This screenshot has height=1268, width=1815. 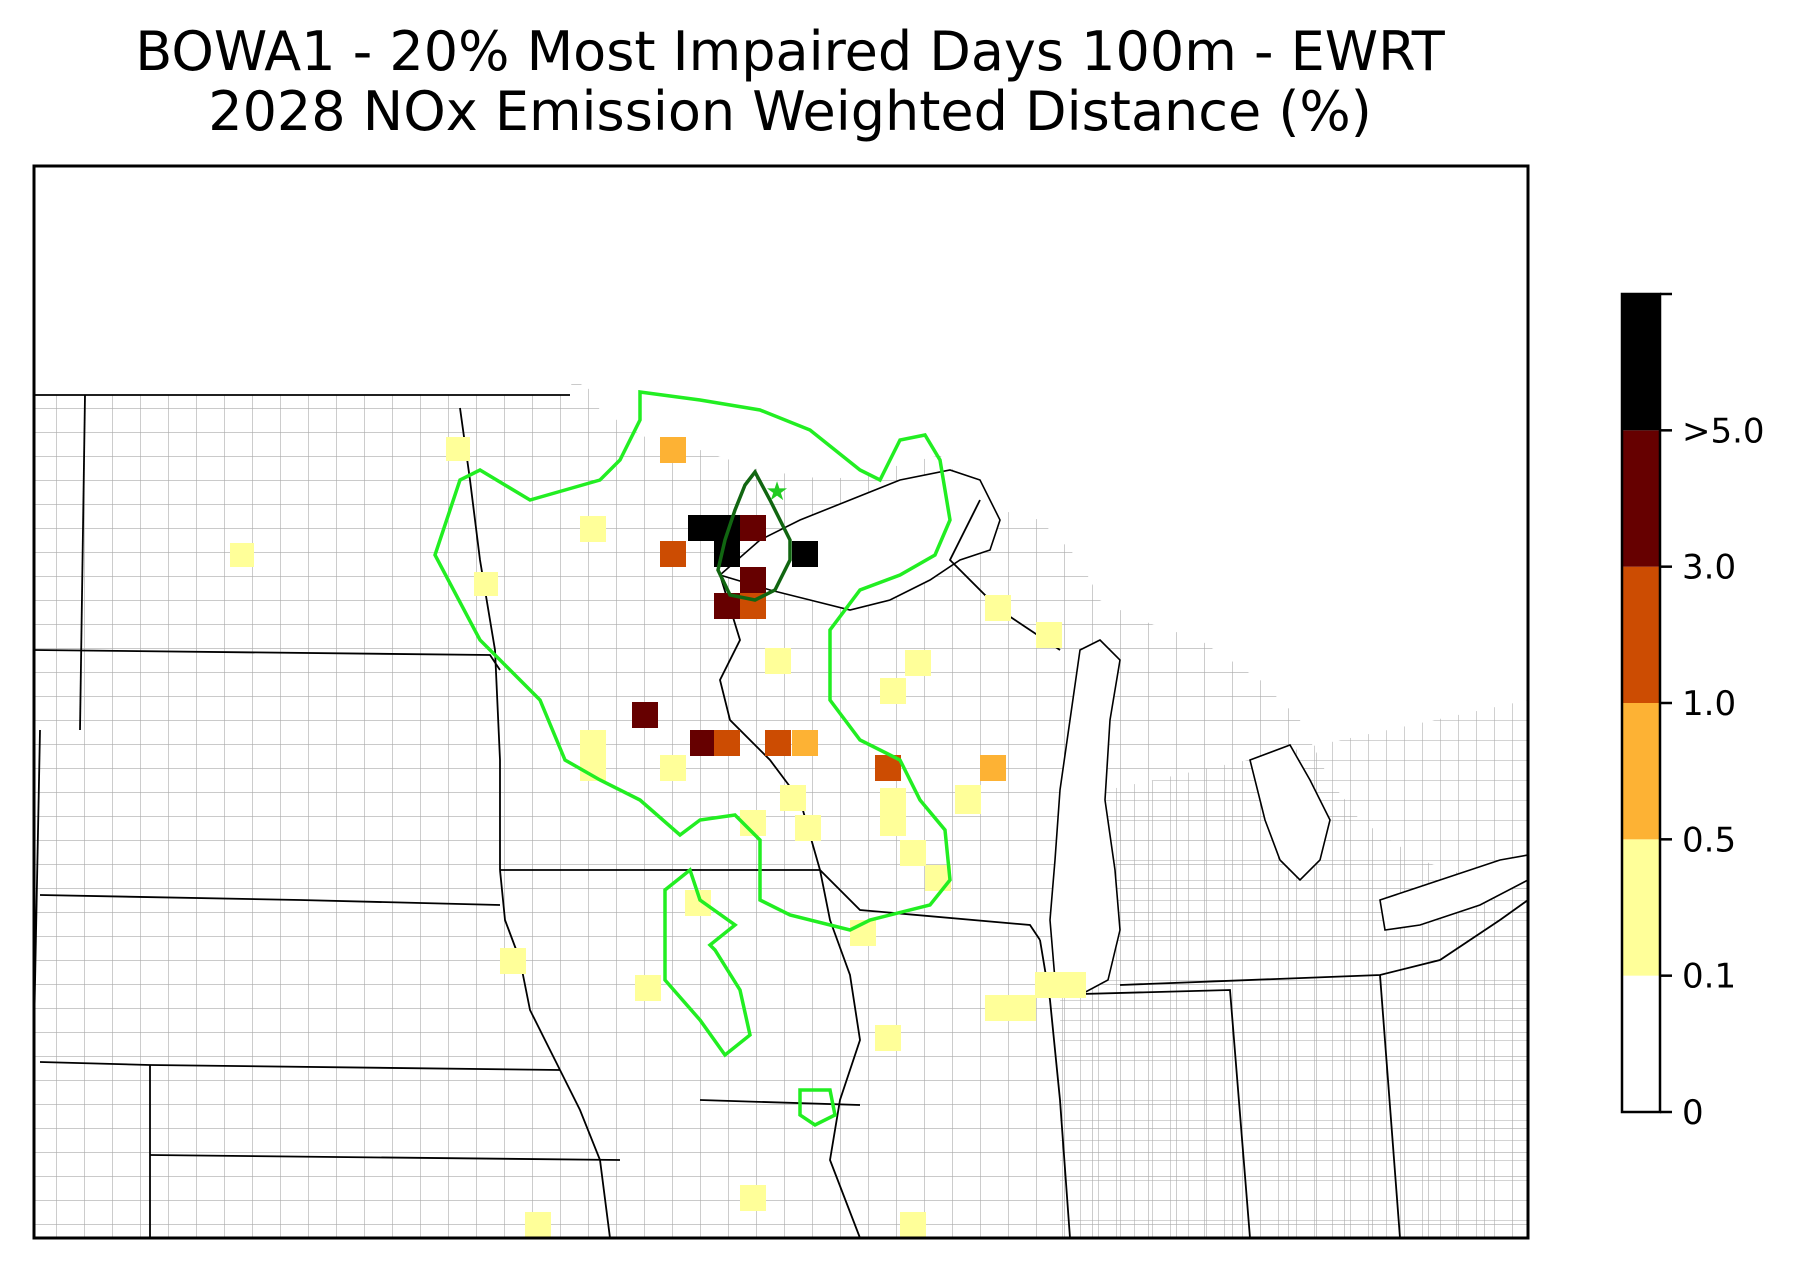 I want to click on colorbar-tick-label: 1.0, so click(x=1709, y=704).